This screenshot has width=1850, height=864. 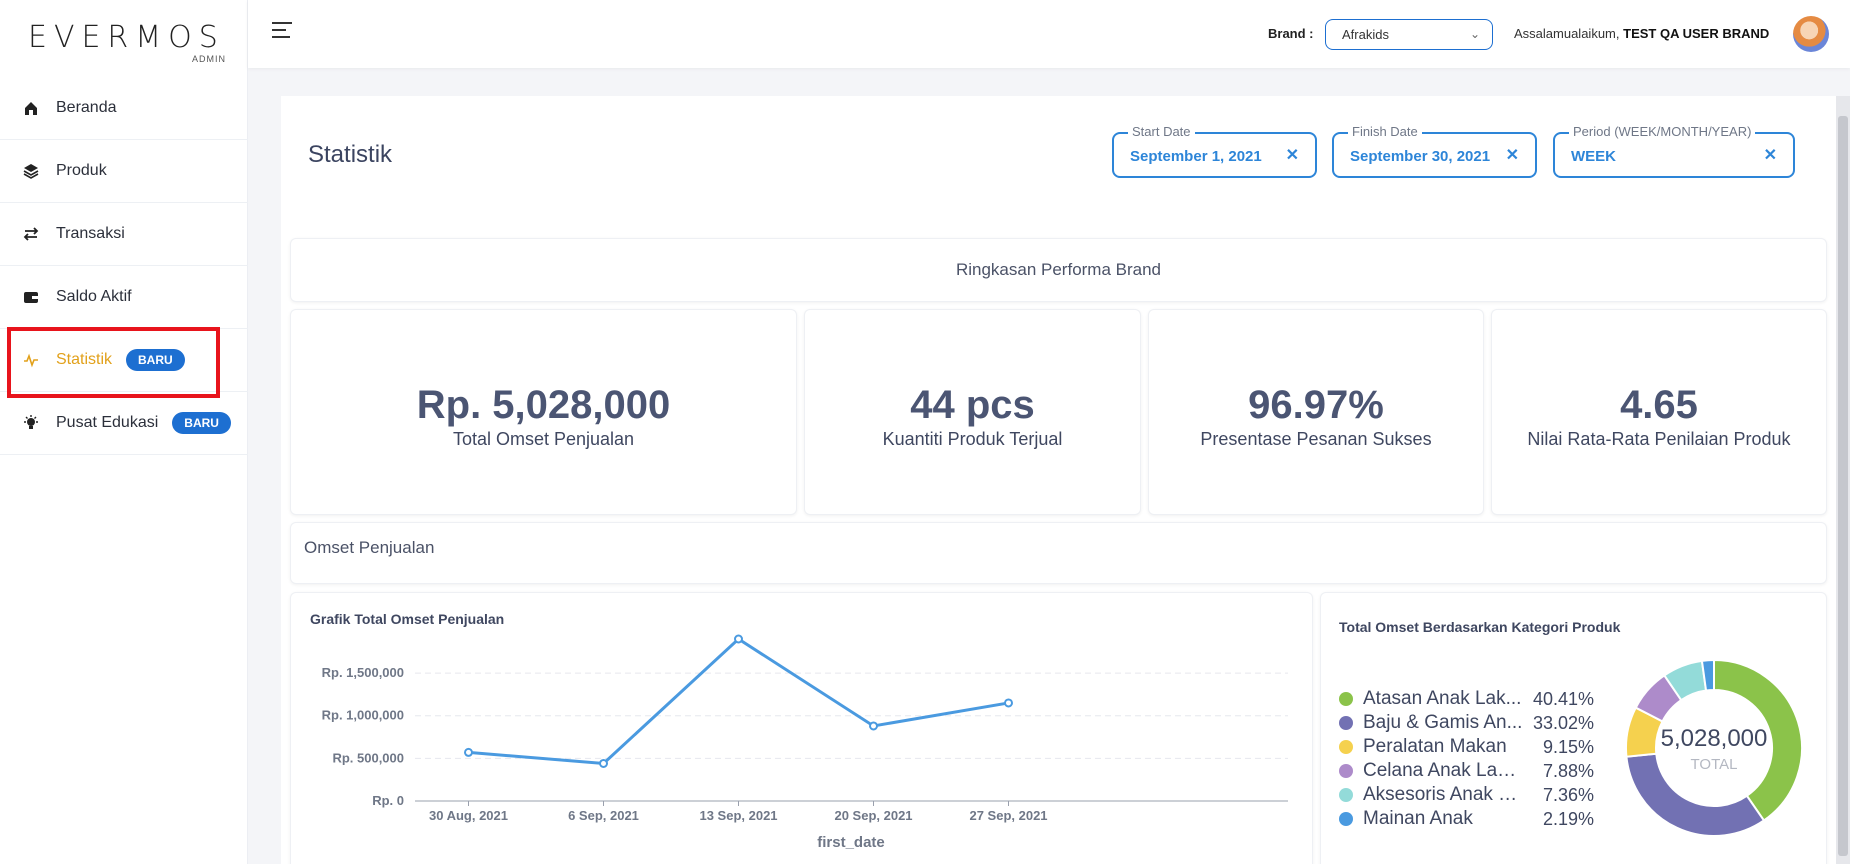 I want to click on x-tick-label: 27 Sep, 2021, so click(x=1008, y=815).